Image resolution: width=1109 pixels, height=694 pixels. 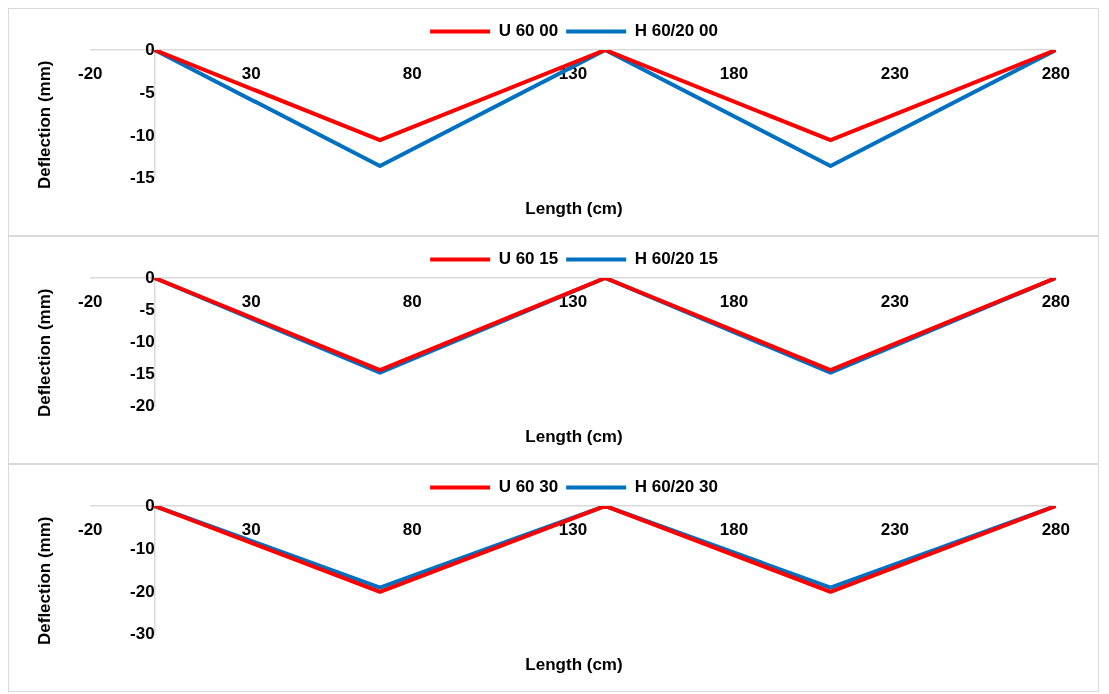 I want to click on x-tick-label: 130, so click(x=573, y=529).